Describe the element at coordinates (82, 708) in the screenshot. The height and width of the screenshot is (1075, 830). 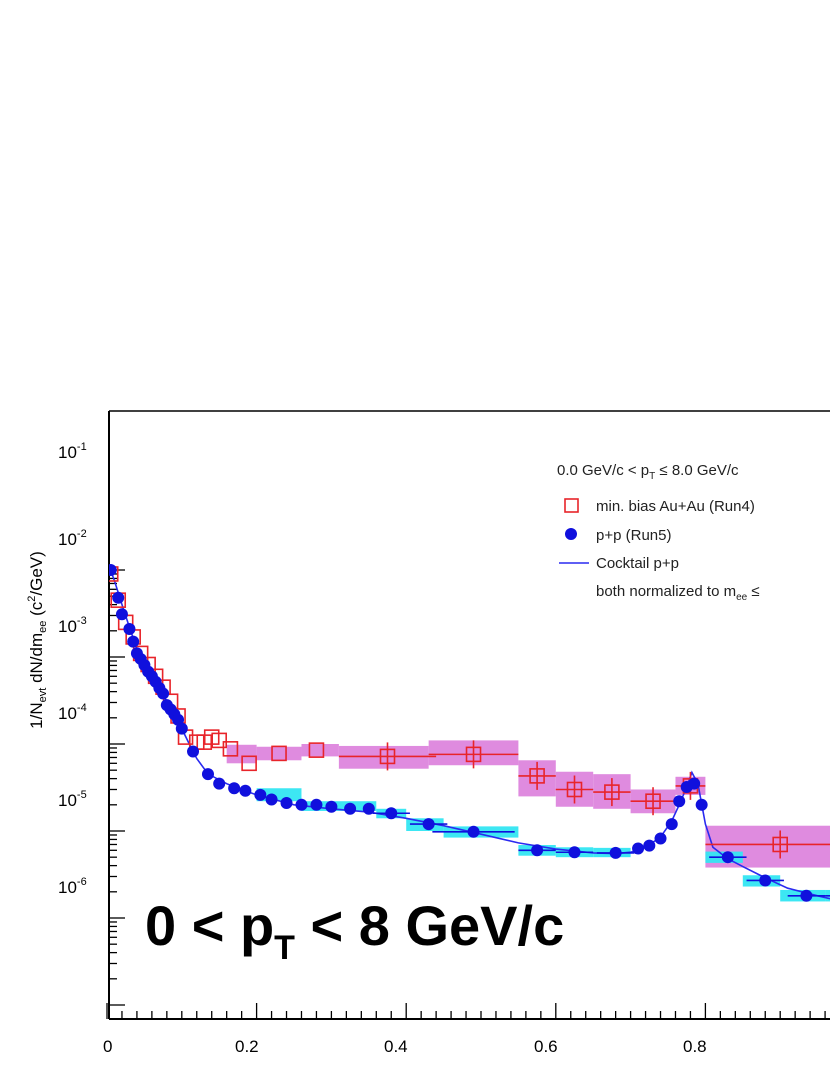
I see `y-tick-exponent: -4` at that location.